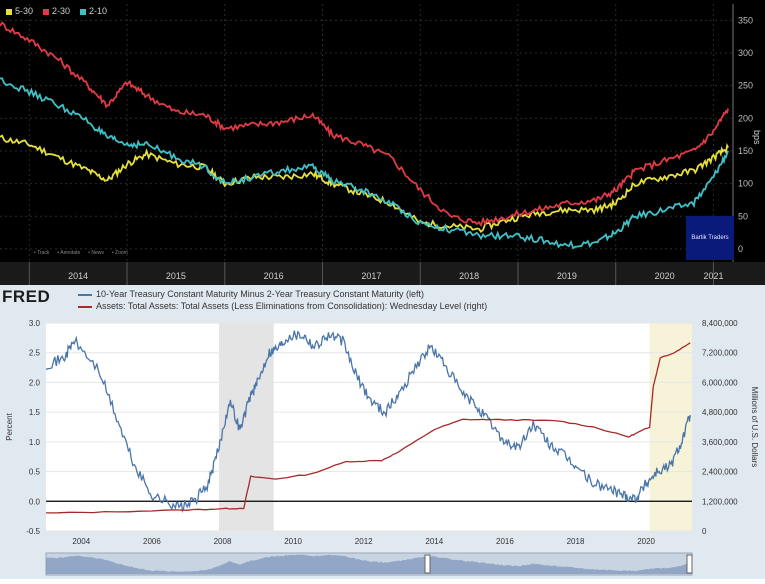 This screenshot has height=584, width=765. Describe the element at coordinates (35, 323) in the screenshot. I see `left-tick-label: 3.0` at that location.